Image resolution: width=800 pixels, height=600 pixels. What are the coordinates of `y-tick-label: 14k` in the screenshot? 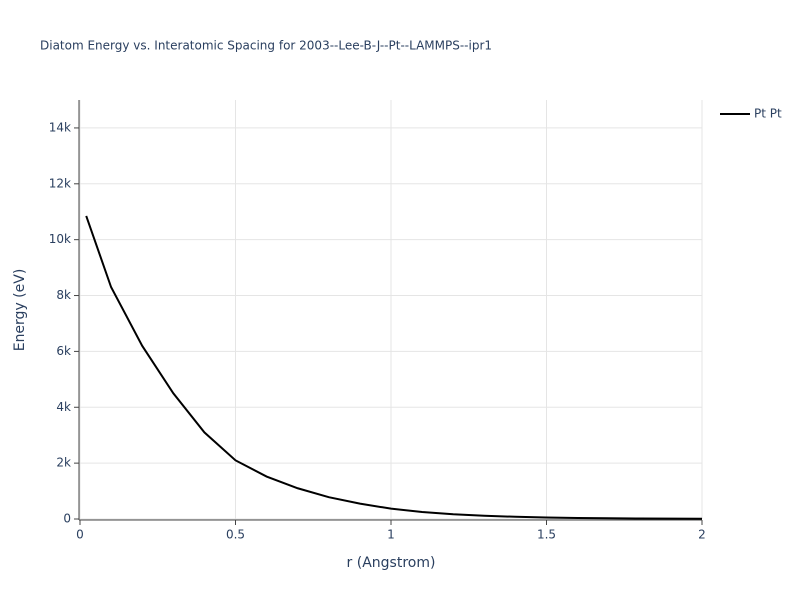 It's located at (60, 127).